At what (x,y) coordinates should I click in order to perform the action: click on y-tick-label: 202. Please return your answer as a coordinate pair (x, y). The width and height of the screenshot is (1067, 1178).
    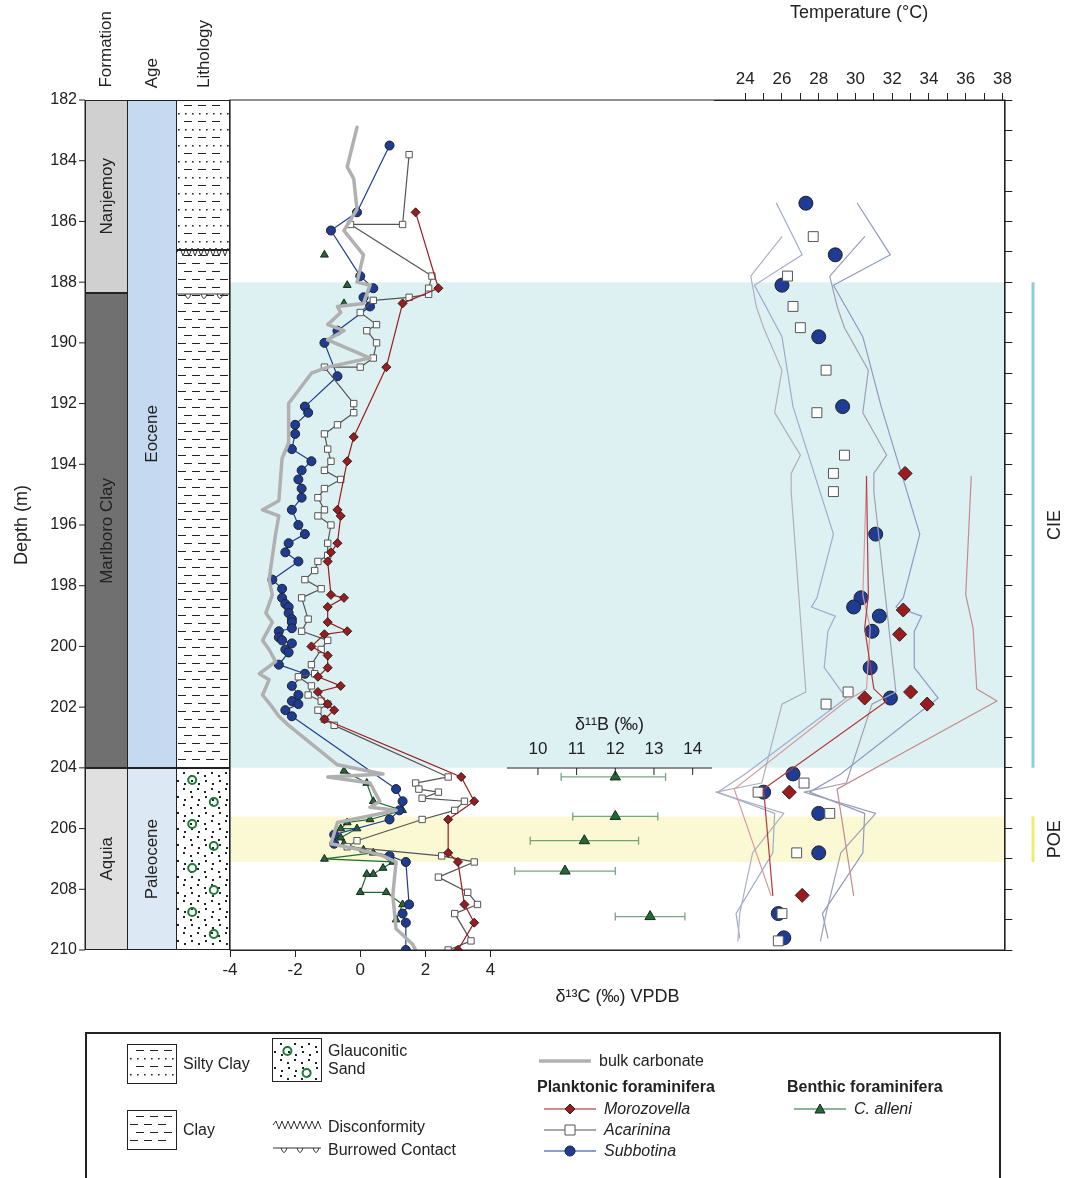
    Looking at the image, I should click on (64, 706).